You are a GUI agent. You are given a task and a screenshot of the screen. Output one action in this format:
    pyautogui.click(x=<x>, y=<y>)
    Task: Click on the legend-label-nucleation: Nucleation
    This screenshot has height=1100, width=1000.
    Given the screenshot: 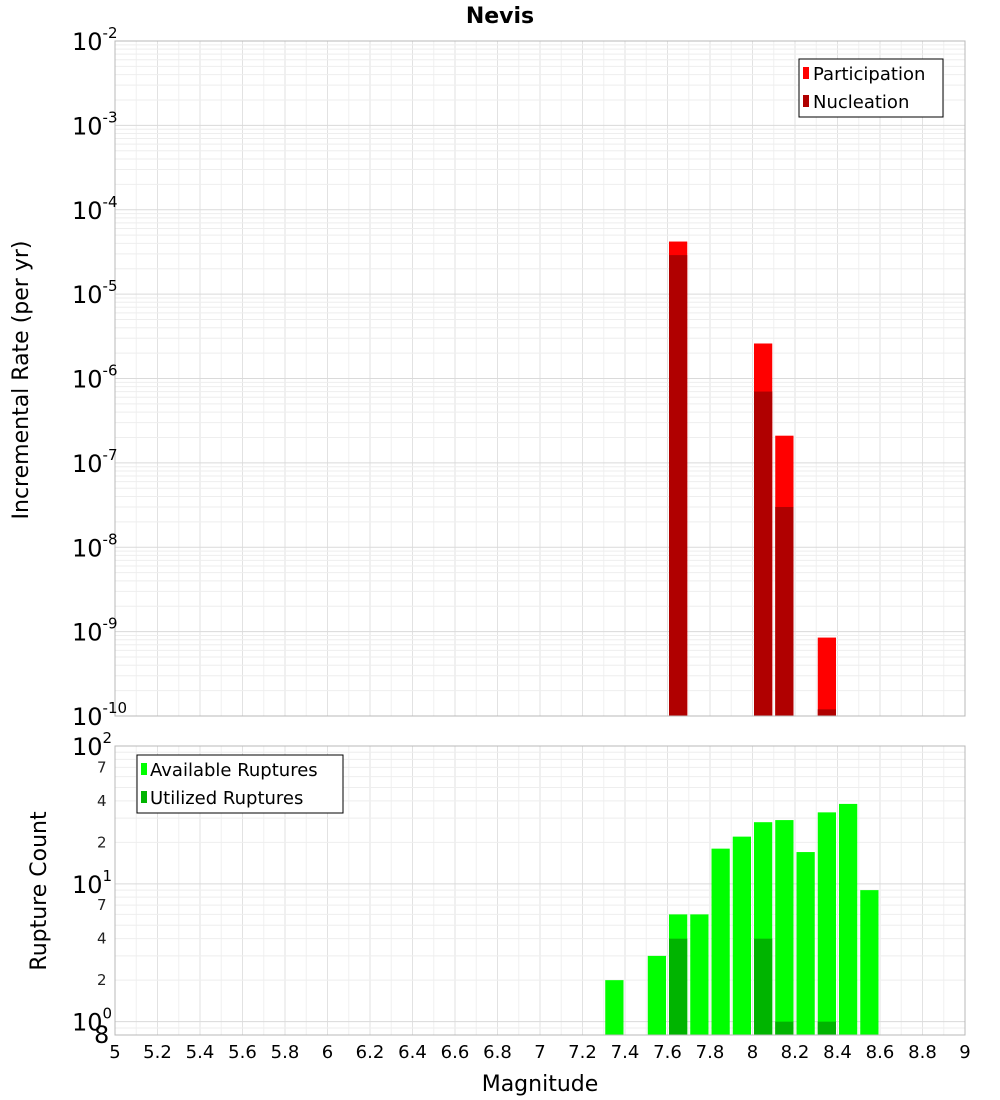 What is the action you would take?
    pyautogui.click(x=861, y=102)
    